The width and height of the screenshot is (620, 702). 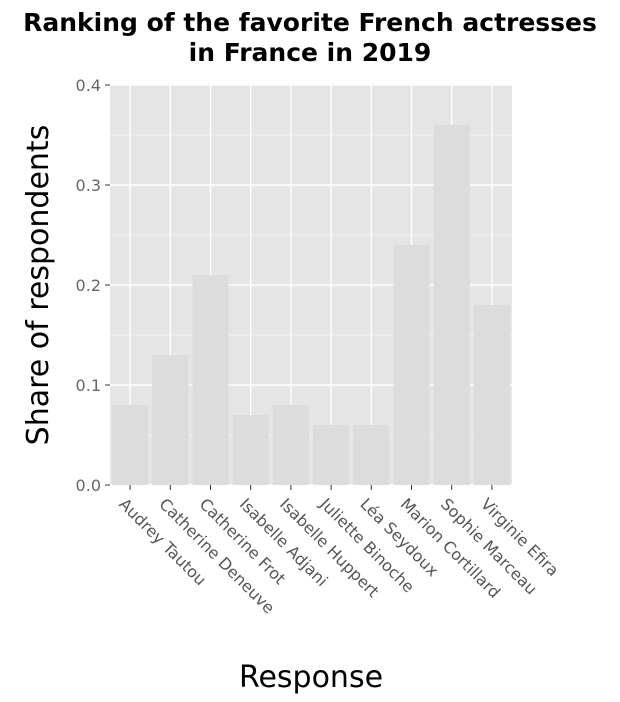 What do you see at coordinates (88, 185) in the screenshot?
I see `y-tick-label: 0.3` at bounding box center [88, 185].